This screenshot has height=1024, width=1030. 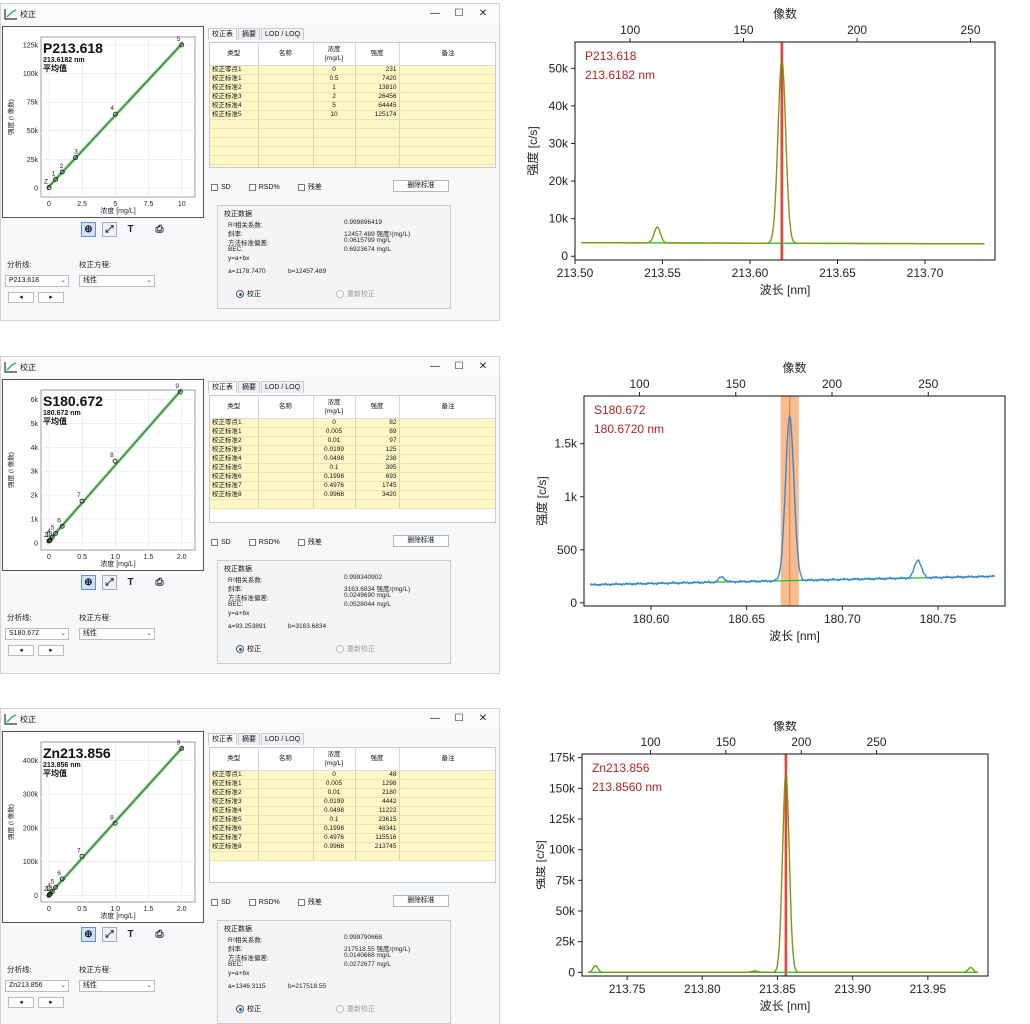 I want to click on table-row: 校正标准5 0.1 23615, so click(x=352, y=820).